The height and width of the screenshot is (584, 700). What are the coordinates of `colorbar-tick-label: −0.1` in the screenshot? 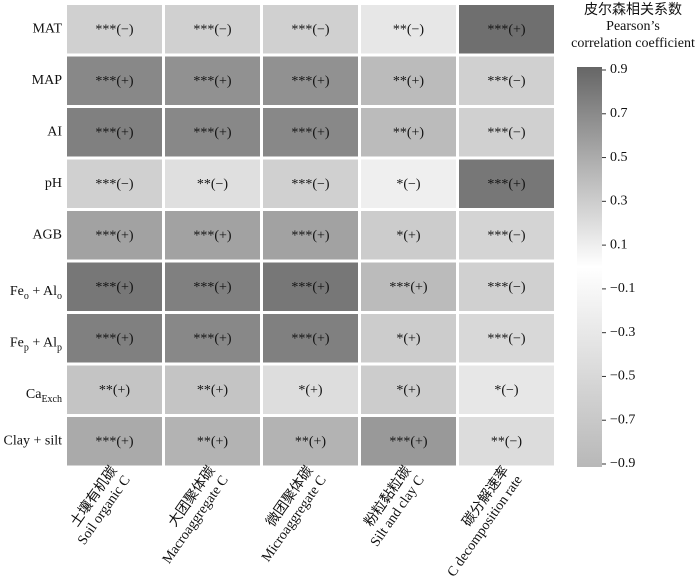 It's located at (622, 288).